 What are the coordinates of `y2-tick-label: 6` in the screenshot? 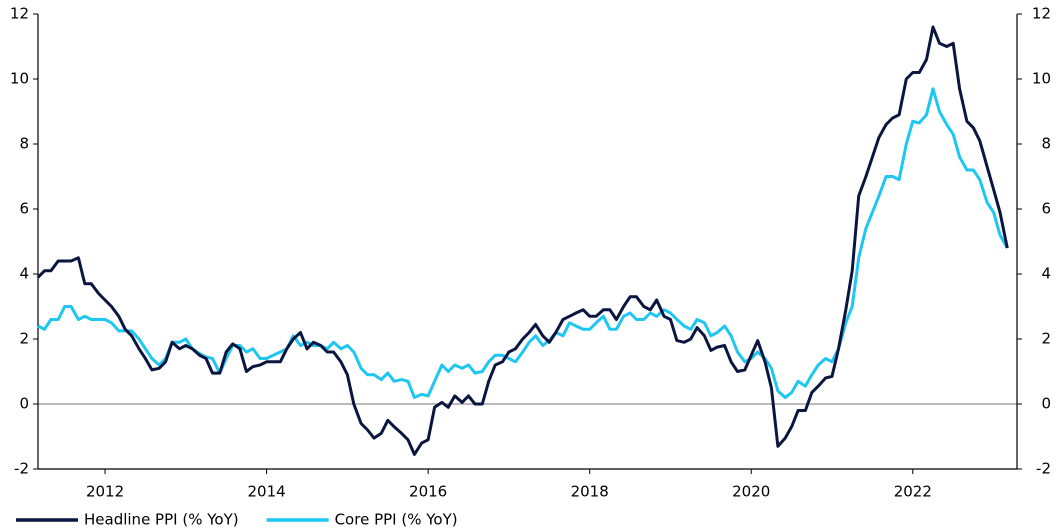 It's located at (1046, 209).